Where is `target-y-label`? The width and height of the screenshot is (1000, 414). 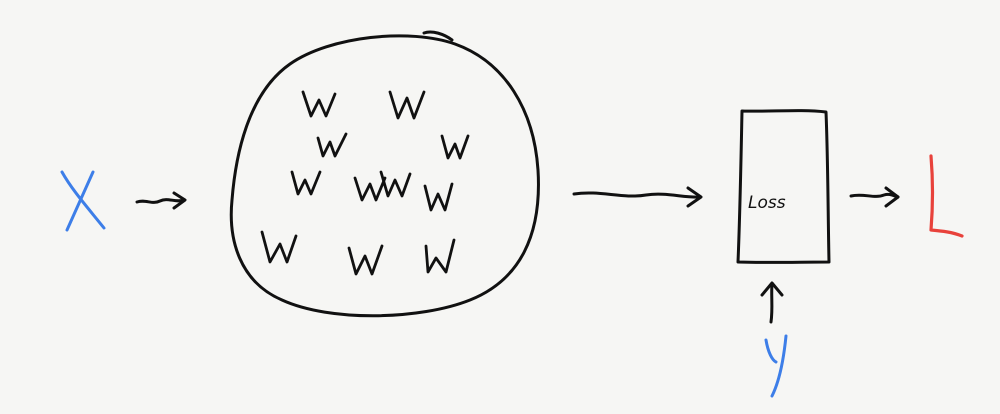
target-y-label is located at coordinates (776, 366).